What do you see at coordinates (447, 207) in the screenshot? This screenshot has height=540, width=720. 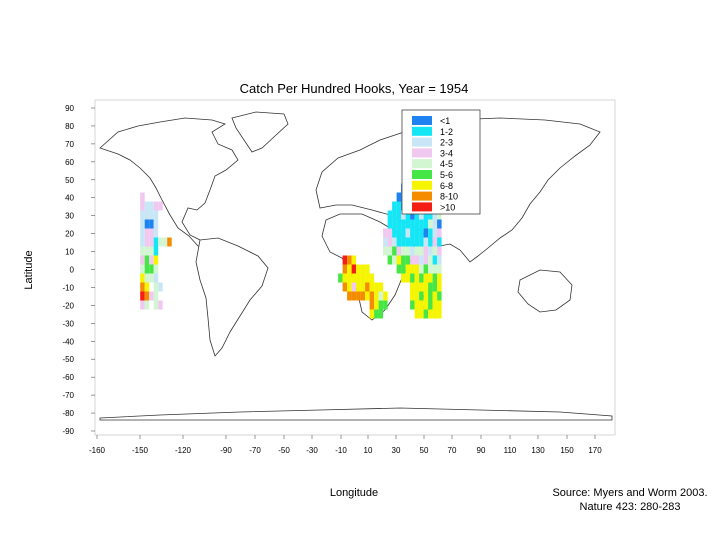 I see `legend-label: >10` at bounding box center [447, 207].